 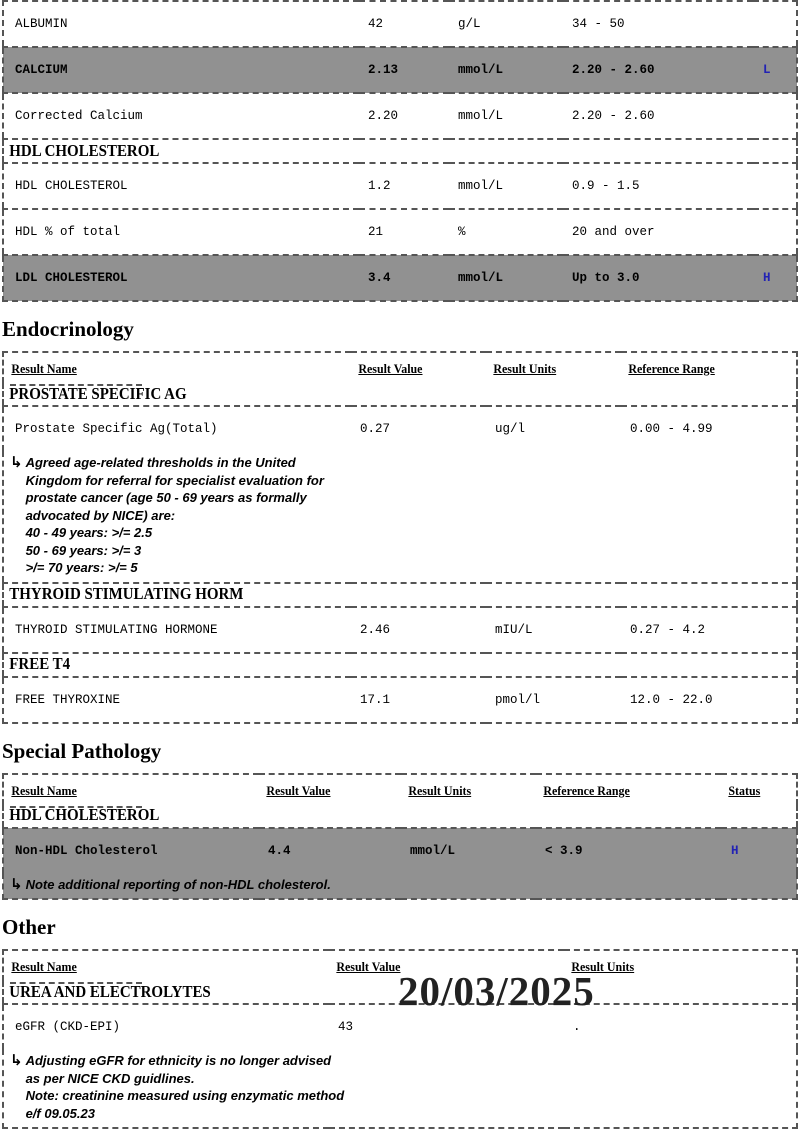 I want to click on table-row: ALBUMIN 42 g/L 34 - 50, so click(x=400, y=24).